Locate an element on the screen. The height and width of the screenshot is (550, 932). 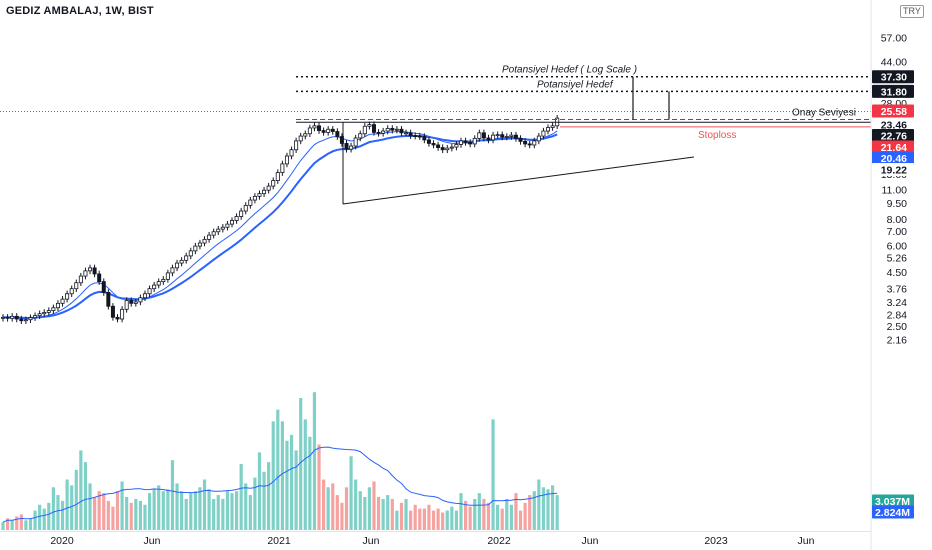
volume-ma-layer is located at coordinates (280, 484).